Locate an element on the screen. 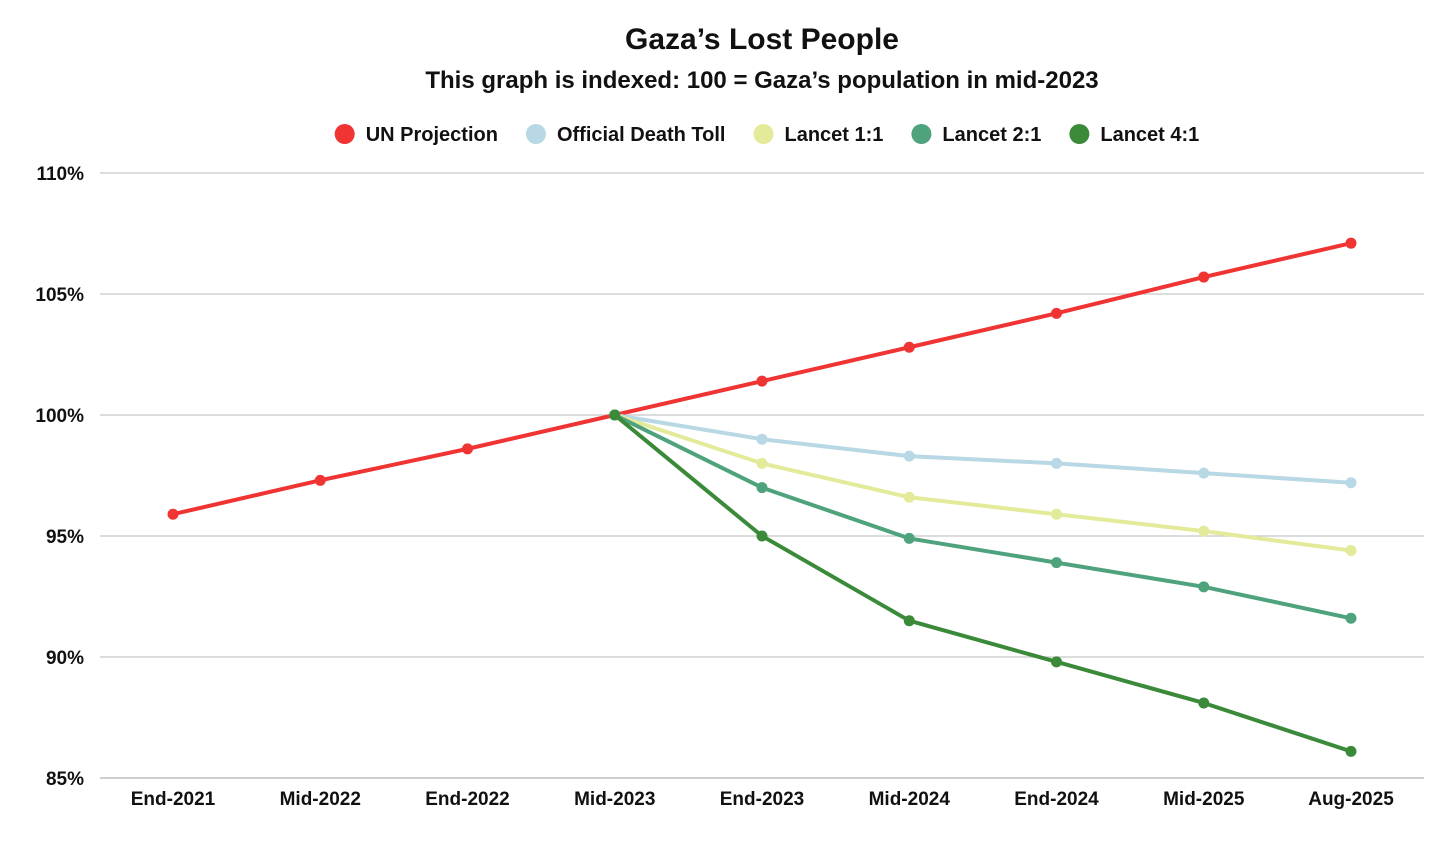  data-point-un-projection-end-2024 is located at coordinates (1056, 313).